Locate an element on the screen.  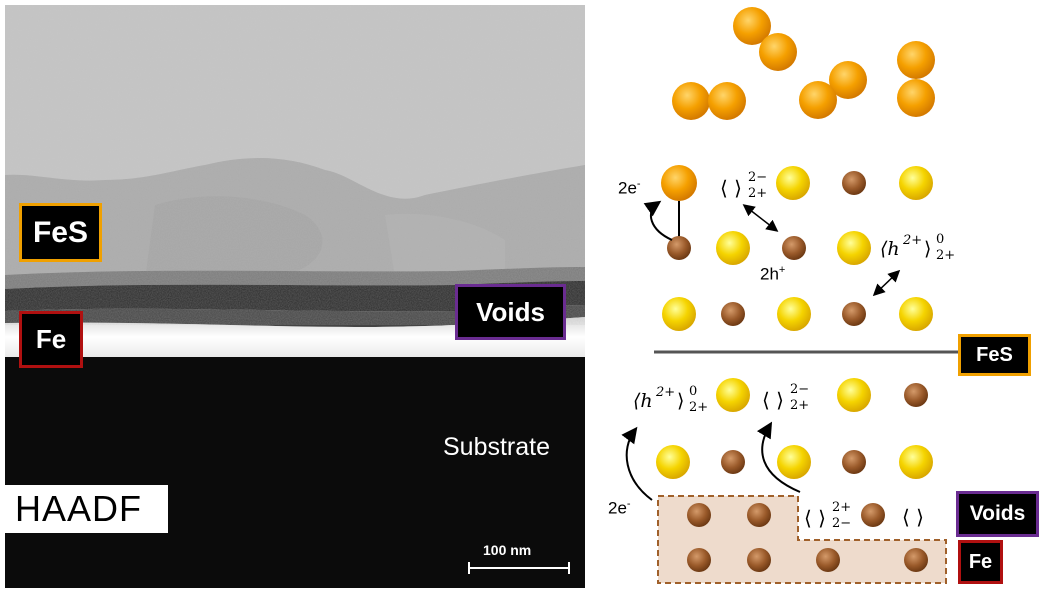
fe-metal-region is located at coordinates (802, 539).